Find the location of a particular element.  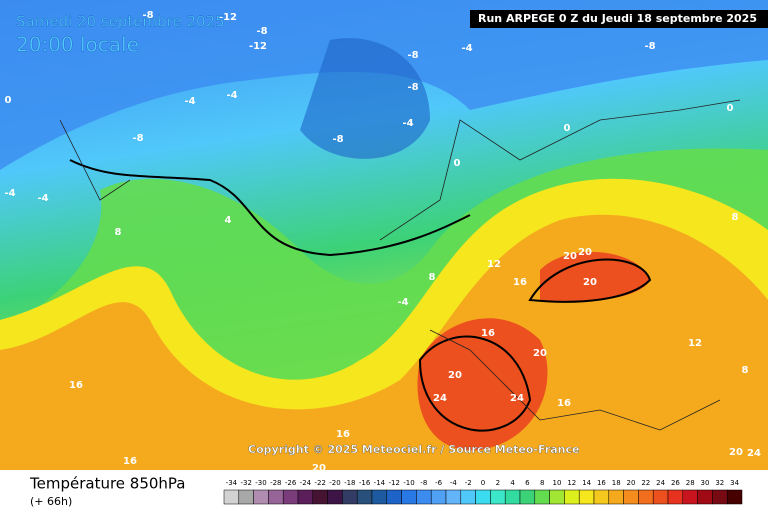

scale-label: -10 is located at coordinates (408, 483).